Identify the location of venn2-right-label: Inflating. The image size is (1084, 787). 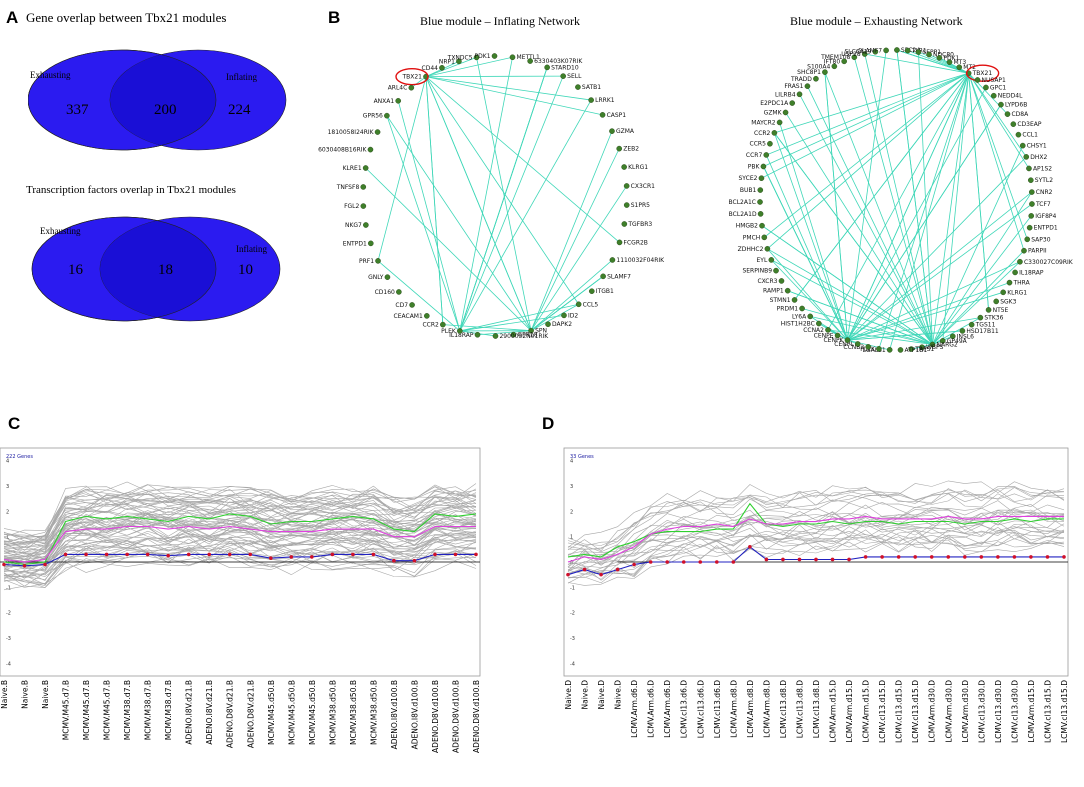
(251, 249).